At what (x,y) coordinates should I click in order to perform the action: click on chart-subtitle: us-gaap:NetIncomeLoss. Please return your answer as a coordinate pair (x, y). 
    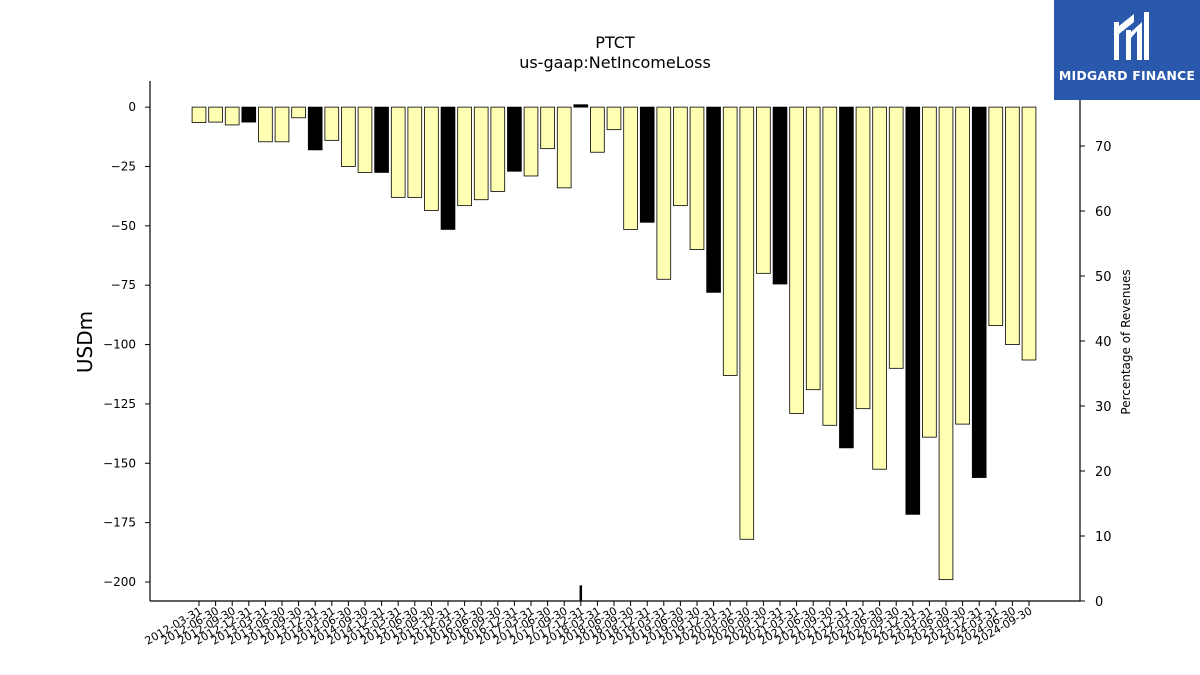
    Looking at the image, I should click on (615, 62).